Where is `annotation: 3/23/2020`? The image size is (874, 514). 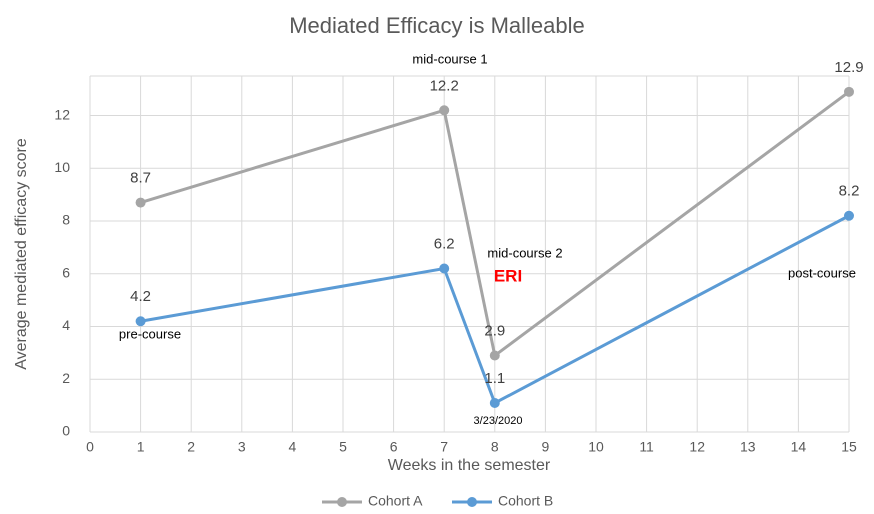 annotation: 3/23/2020 is located at coordinates (498, 421).